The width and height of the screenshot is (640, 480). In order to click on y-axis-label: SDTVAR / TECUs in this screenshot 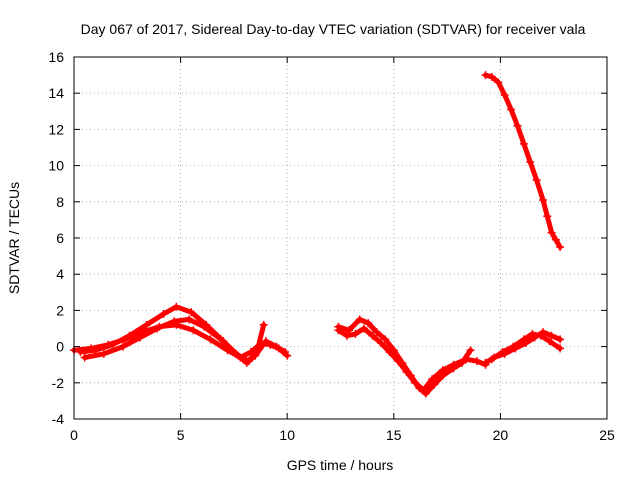, I will do `click(14, 238)`.